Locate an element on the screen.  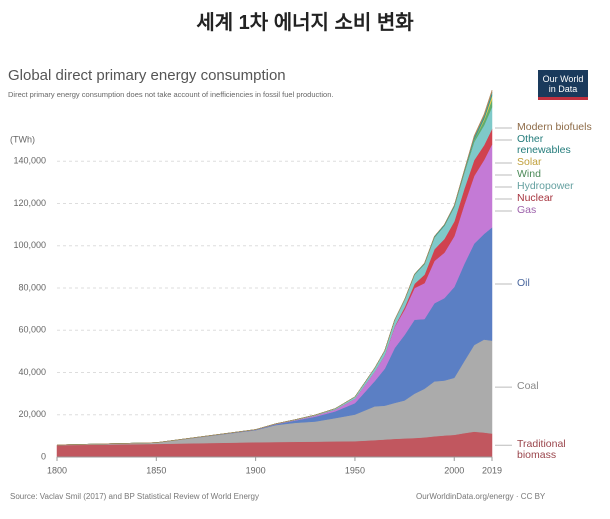
x-tick-label: 1950 is located at coordinates (355, 470).